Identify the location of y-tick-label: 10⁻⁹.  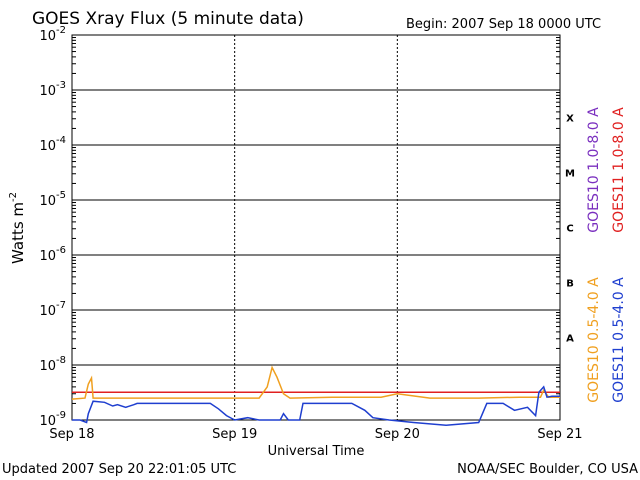
(52, 419).